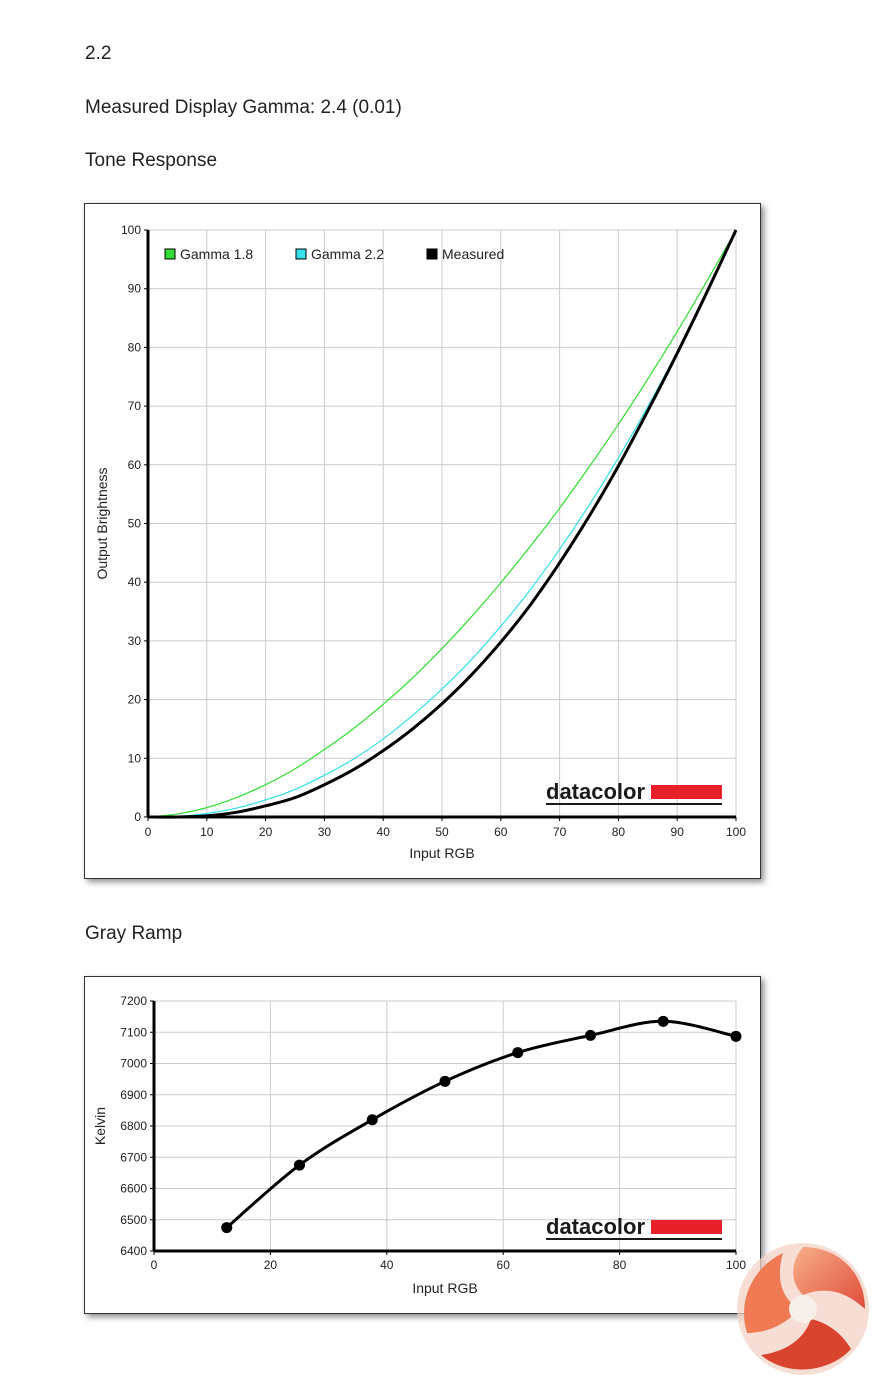 This screenshot has width=875, height=1391. I want to click on y-tick-label: 6400, so click(133, 1251).